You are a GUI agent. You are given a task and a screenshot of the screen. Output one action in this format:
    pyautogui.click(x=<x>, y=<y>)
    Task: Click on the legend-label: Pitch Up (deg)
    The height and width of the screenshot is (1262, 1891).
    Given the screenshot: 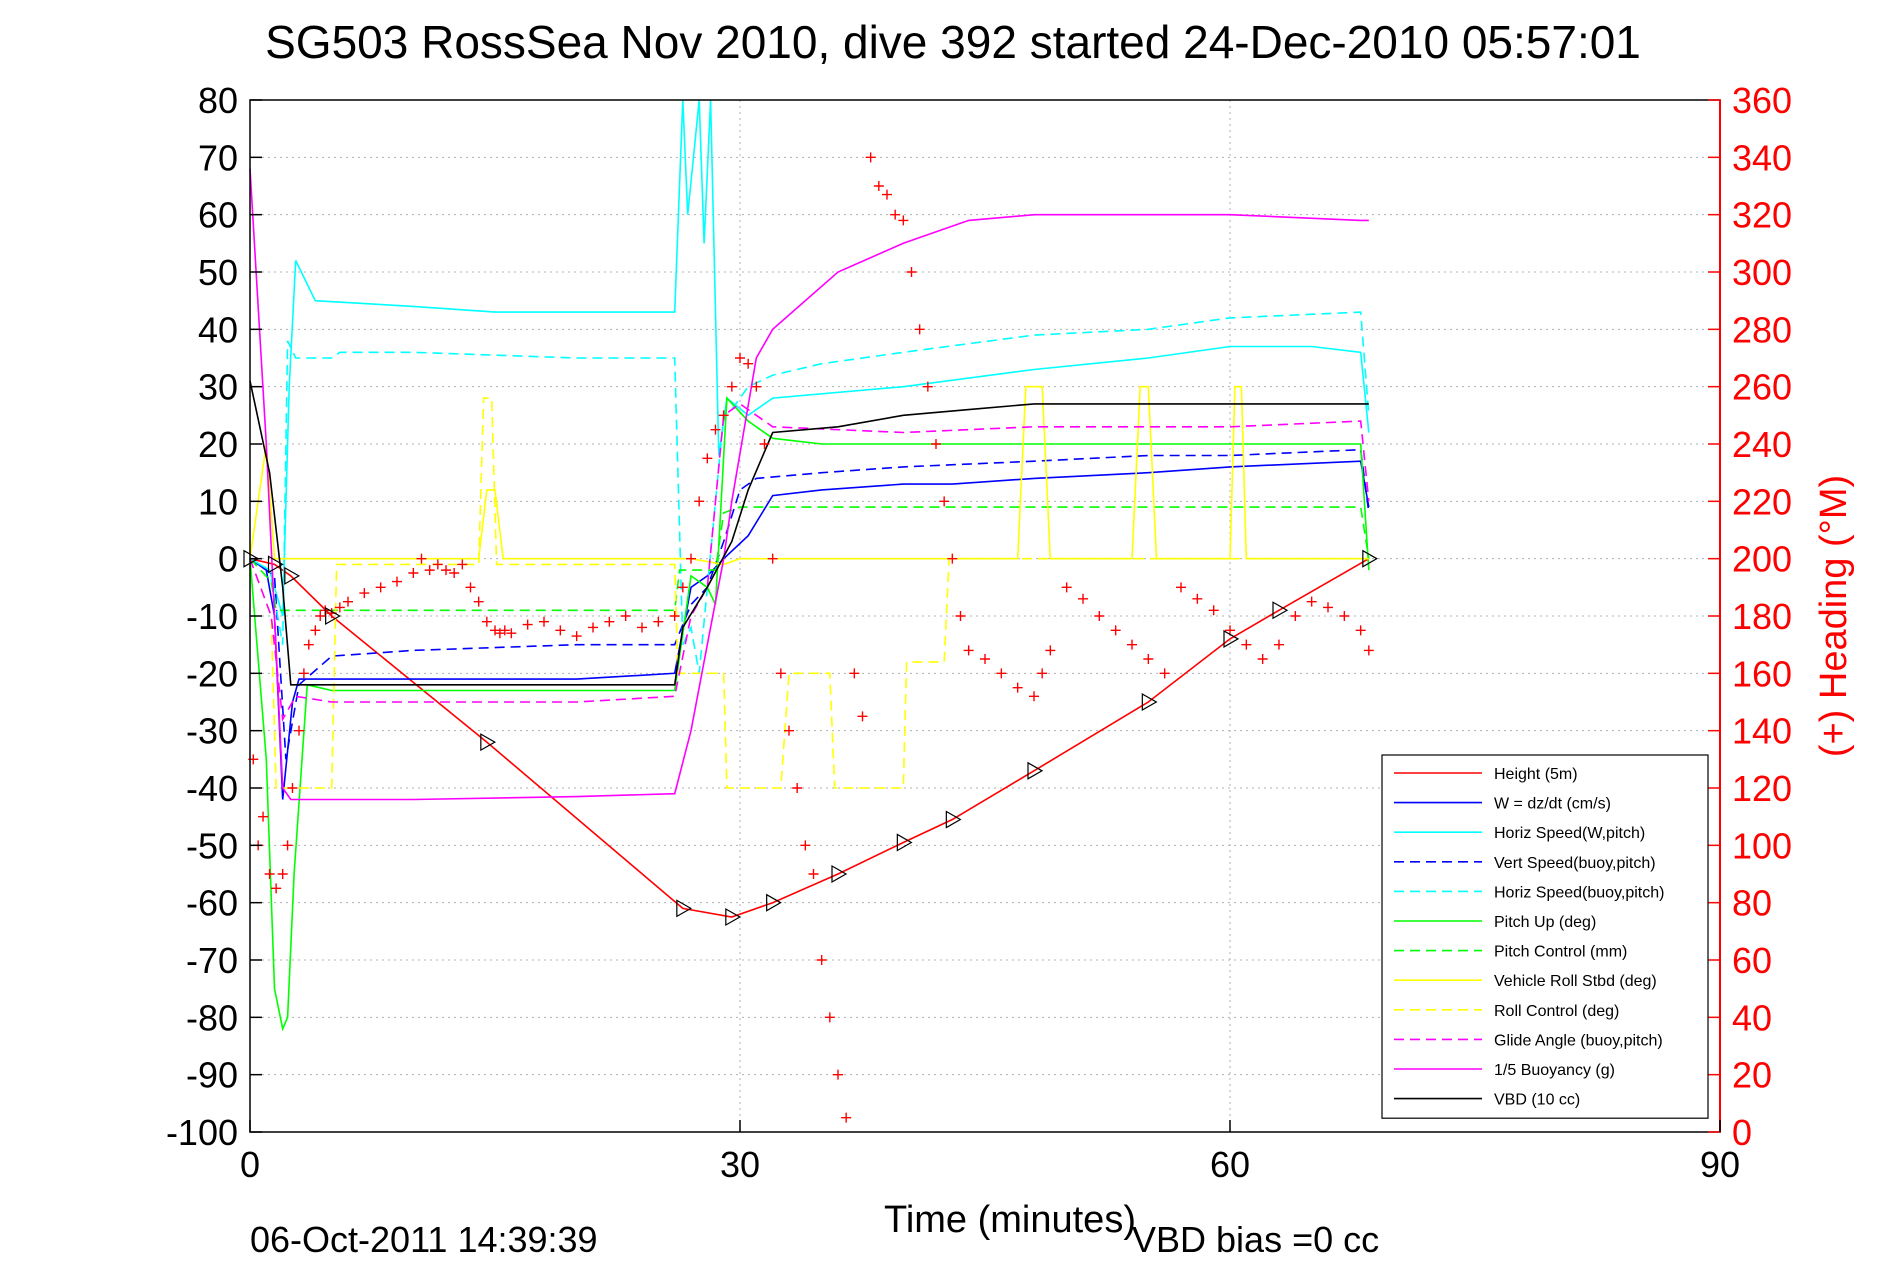 What is the action you would take?
    pyautogui.click(x=1545, y=922)
    